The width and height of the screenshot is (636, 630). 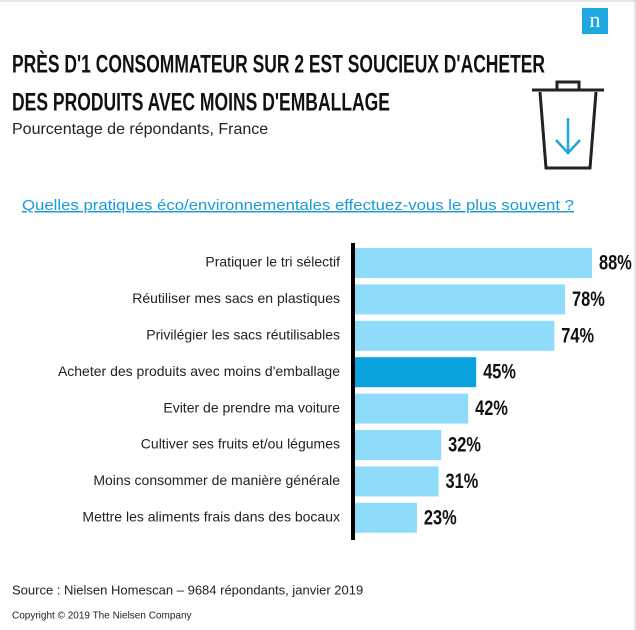 I want to click on subtitle: Pourcentage de répondants, France, so click(x=140, y=129).